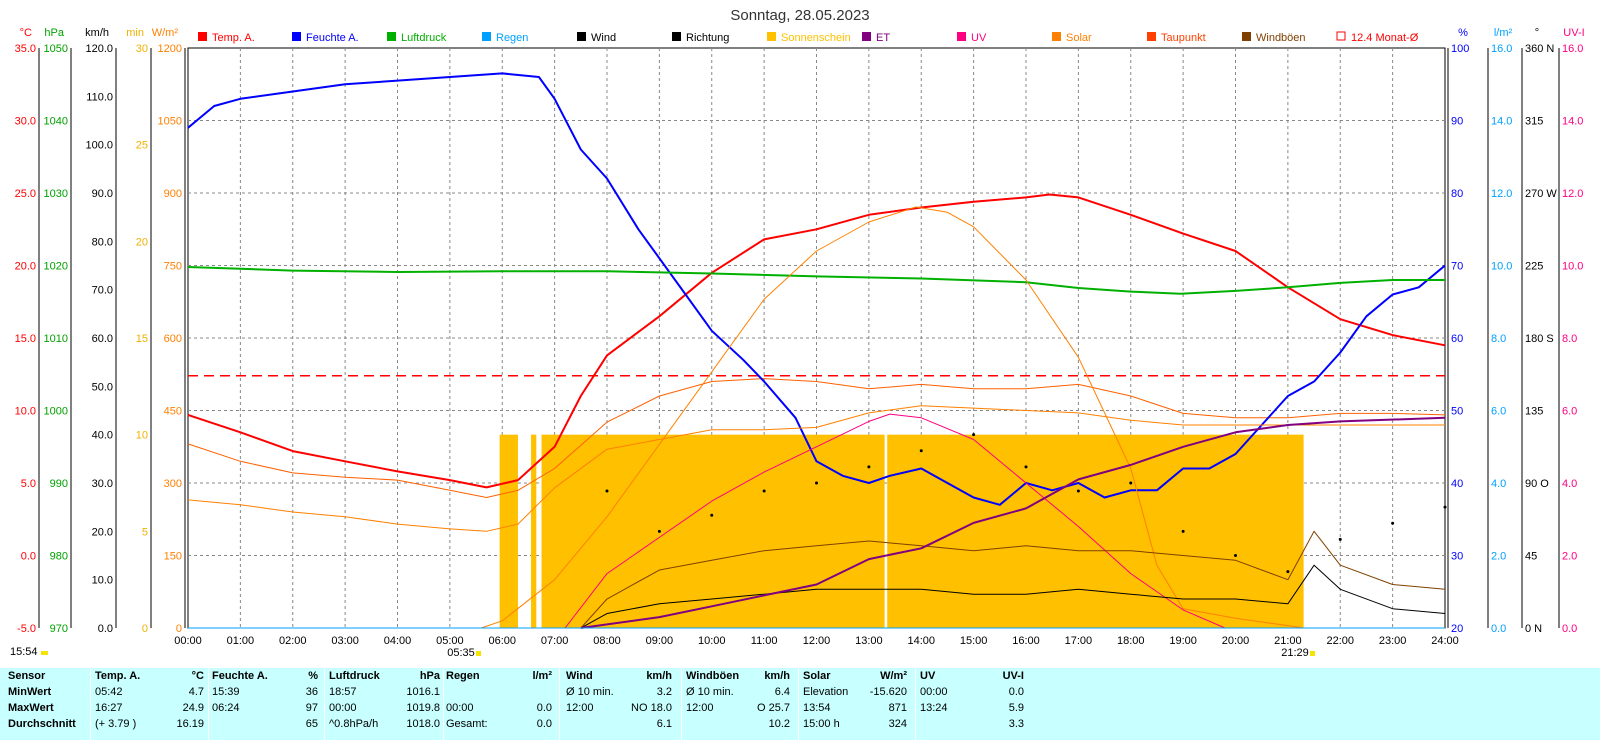 The image size is (1600, 740). I want to click on left-axis-tick: 20.0, so click(25, 267).